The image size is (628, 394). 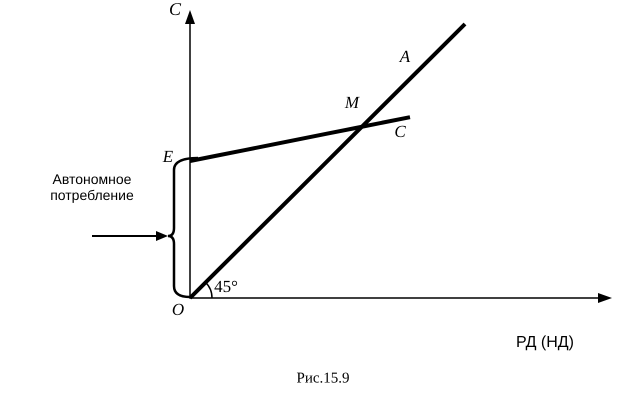 I want to click on annotation: 45°, so click(x=226, y=287).